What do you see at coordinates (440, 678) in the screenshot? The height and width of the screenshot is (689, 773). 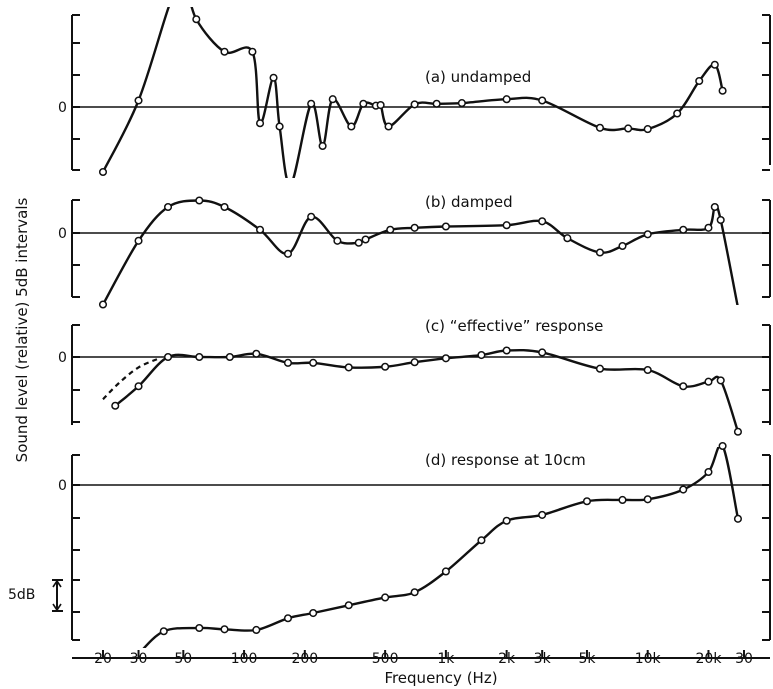 I see `x-axis-title: Frequency (Hz)` at bounding box center [440, 678].